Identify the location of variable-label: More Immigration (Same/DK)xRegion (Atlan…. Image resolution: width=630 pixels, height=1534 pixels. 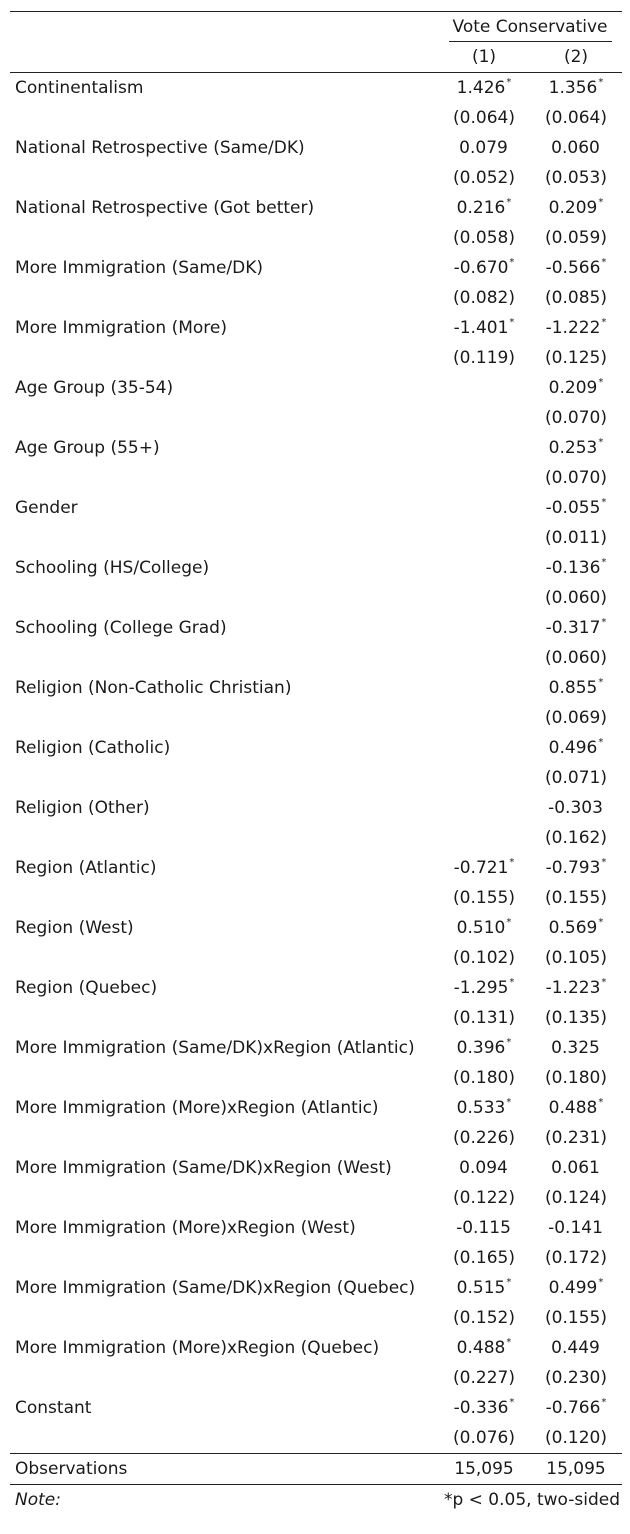
(215, 1048).